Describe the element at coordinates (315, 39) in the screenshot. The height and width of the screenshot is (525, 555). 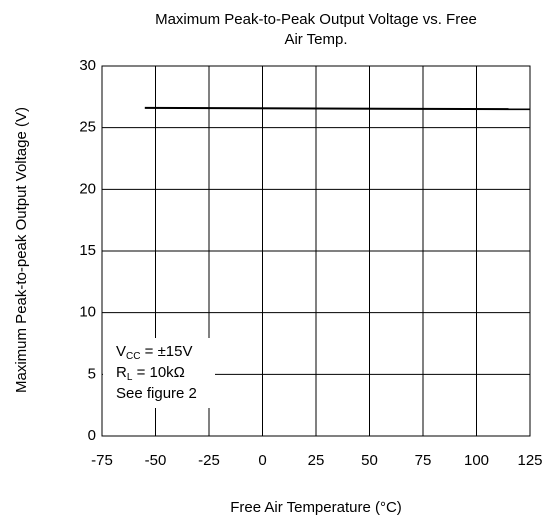
I see `chart-title: Air Temp.` at that location.